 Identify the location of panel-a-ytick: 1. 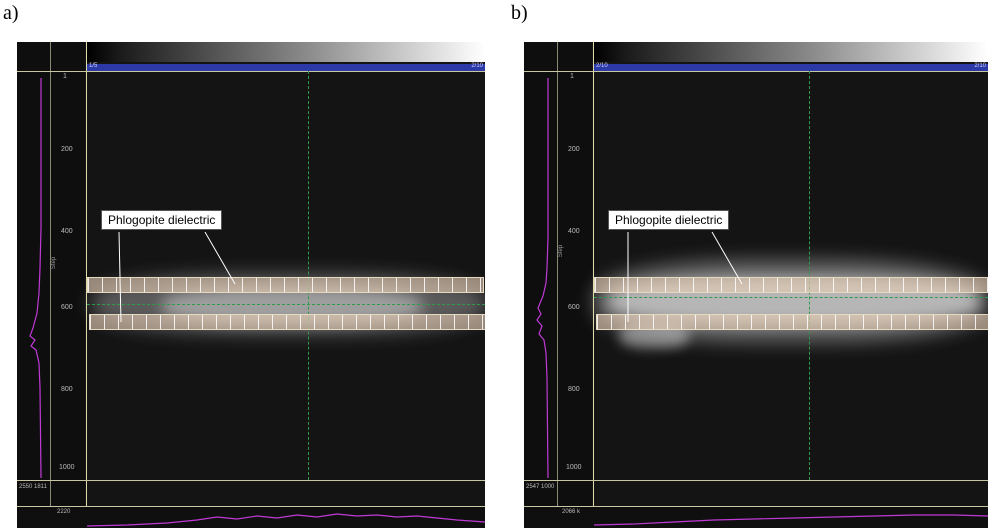
(65, 76).